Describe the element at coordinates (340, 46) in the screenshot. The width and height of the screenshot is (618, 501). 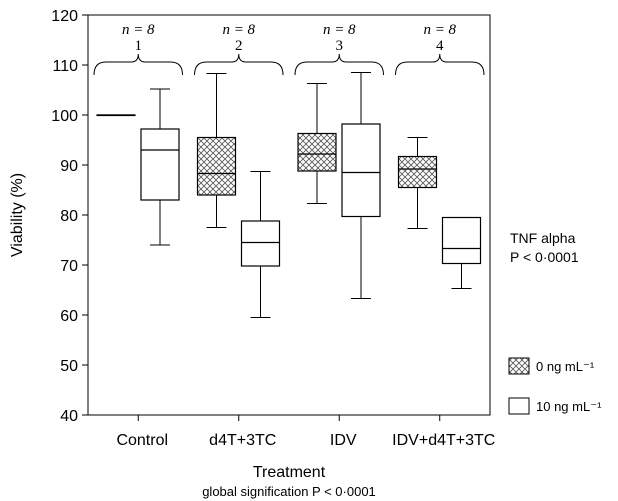
I see `group-number: 3` at that location.